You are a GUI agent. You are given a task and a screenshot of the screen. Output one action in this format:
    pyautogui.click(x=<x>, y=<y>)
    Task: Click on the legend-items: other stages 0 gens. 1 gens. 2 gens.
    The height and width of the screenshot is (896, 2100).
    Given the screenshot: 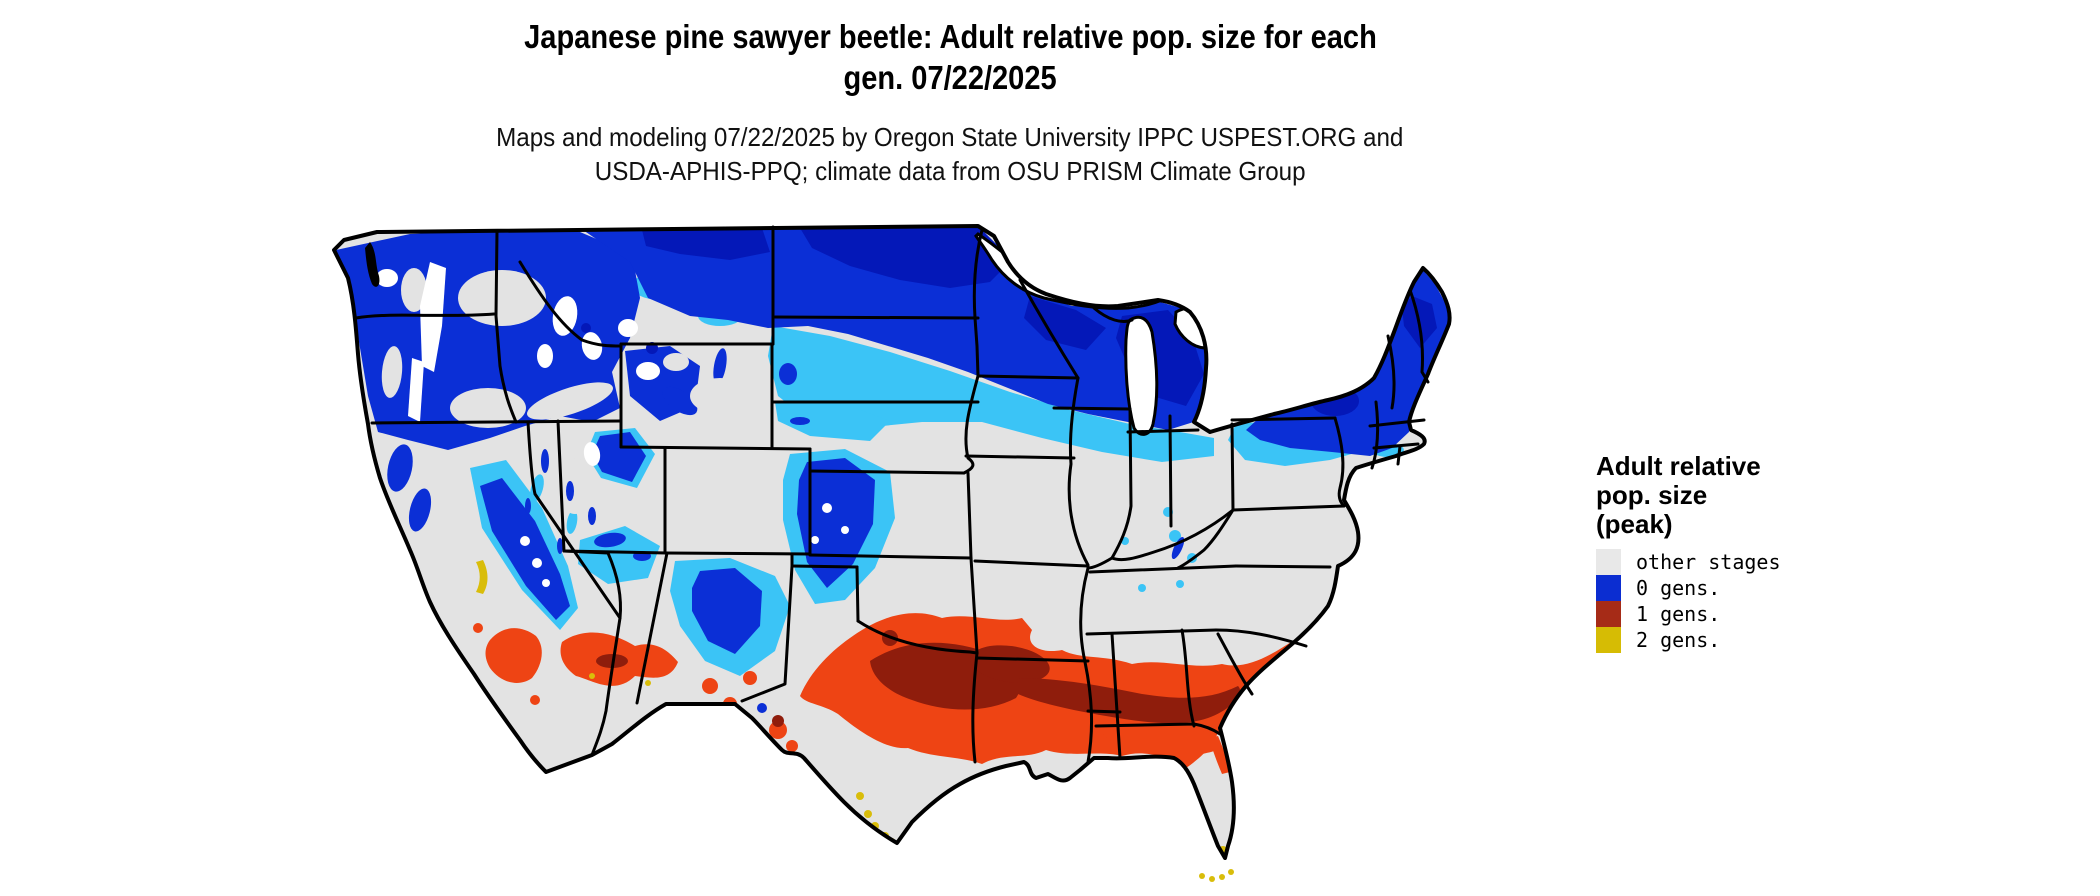 What is the action you would take?
    pyautogui.click(x=1716, y=601)
    